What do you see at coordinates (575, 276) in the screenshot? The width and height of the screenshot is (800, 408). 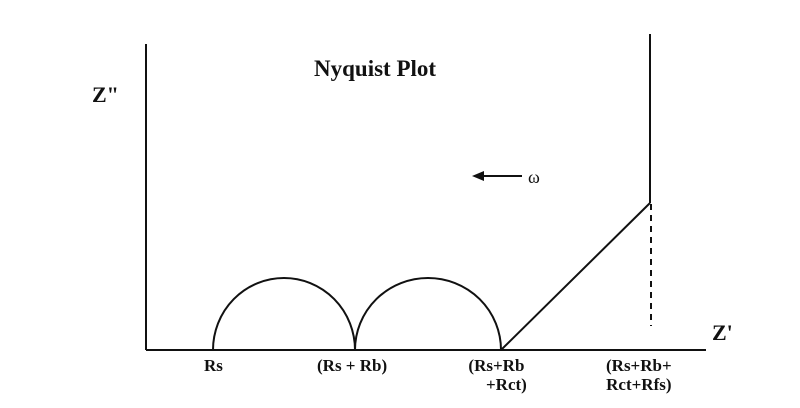 I see `diffusion-line` at bounding box center [575, 276].